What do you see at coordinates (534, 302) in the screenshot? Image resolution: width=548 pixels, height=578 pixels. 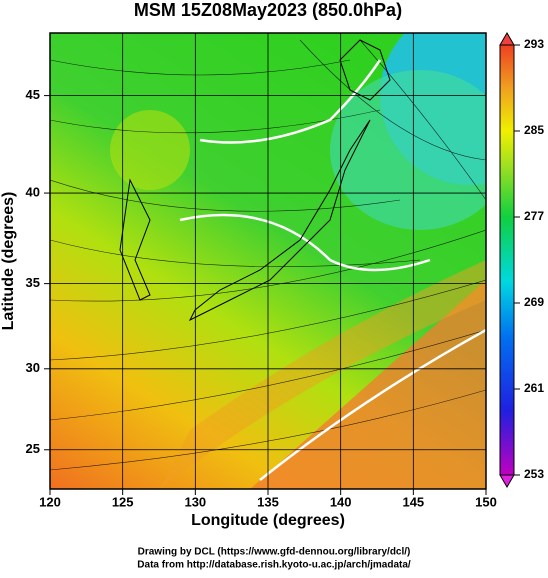 I see `colorbar-tick-label: 269` at bounding box center [534, 302].